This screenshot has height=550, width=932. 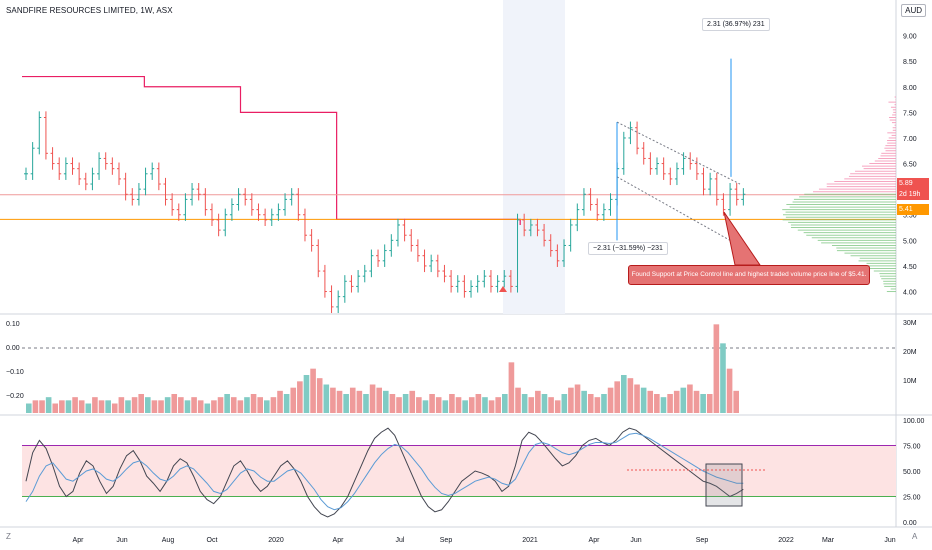 I want to click on annotation-pointer, so click(x=742, y=238).